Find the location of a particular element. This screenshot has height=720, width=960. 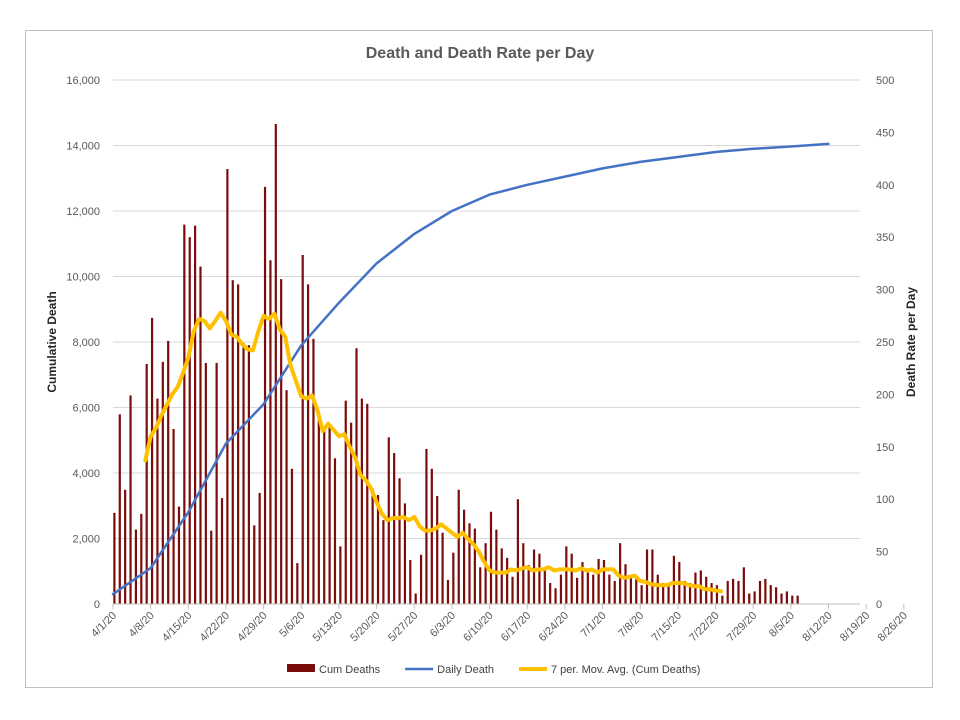

x-tick-label: 4/22/20 is located at coordinates (215, 627).